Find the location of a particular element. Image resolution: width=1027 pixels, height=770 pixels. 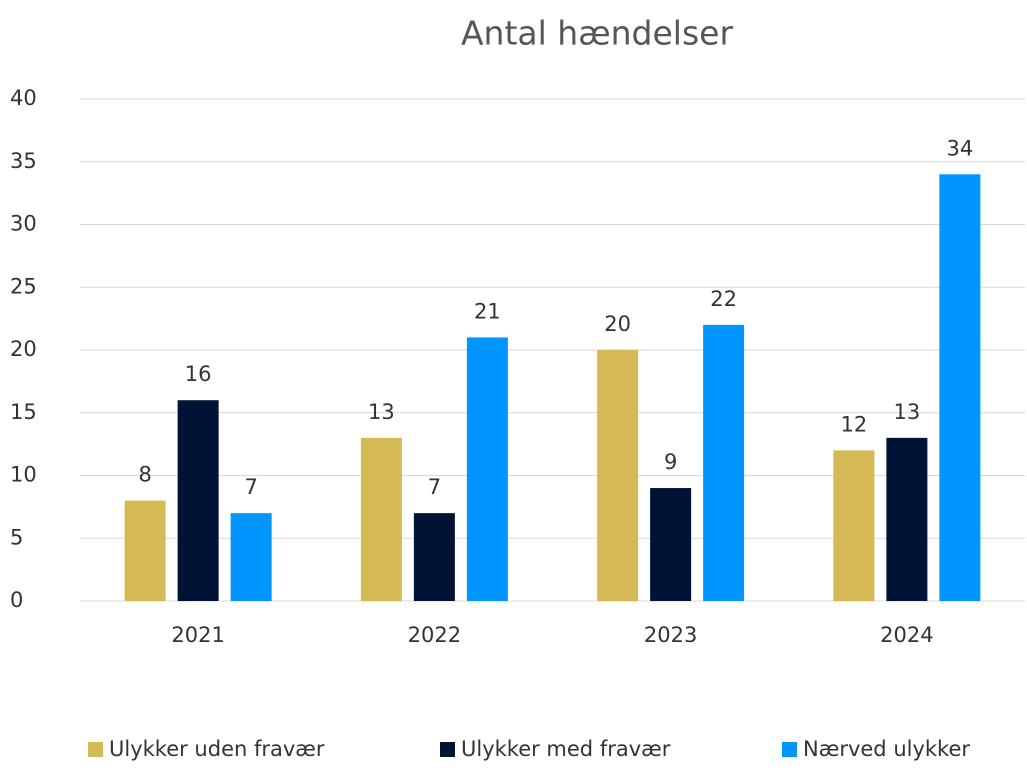

data-label: 21 is located at coordinates (487, 311).